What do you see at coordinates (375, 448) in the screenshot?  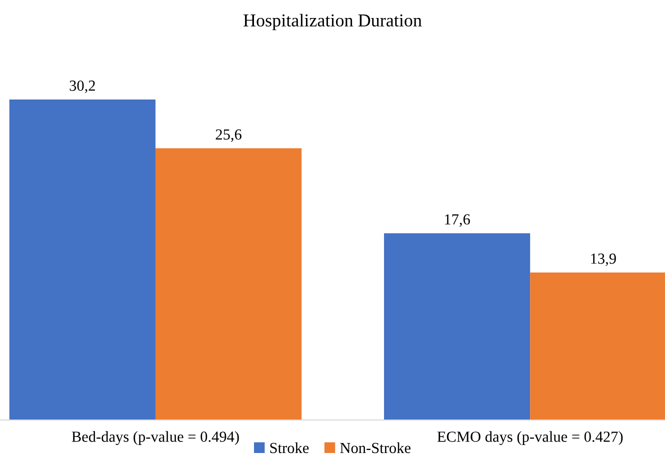 I see `legend-label: Non-Stroke` at bounding box center [375, 448].